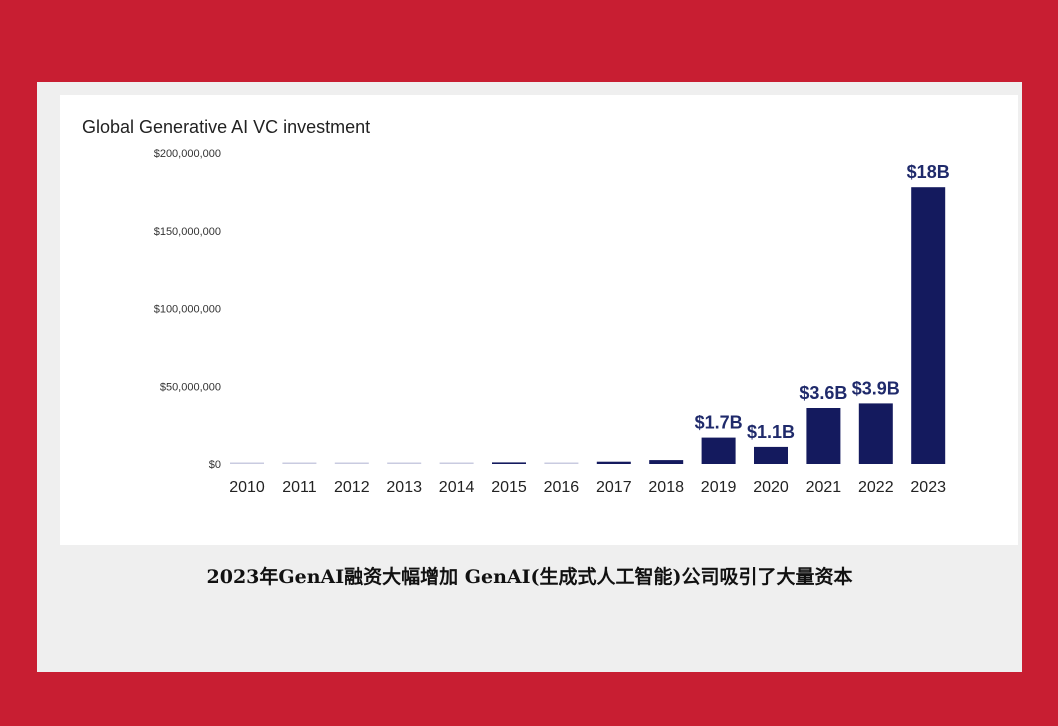  Describe the element at coordinates (457, 487) in the screenshot. I see `x-tick-label-2014: 2014` at that location.